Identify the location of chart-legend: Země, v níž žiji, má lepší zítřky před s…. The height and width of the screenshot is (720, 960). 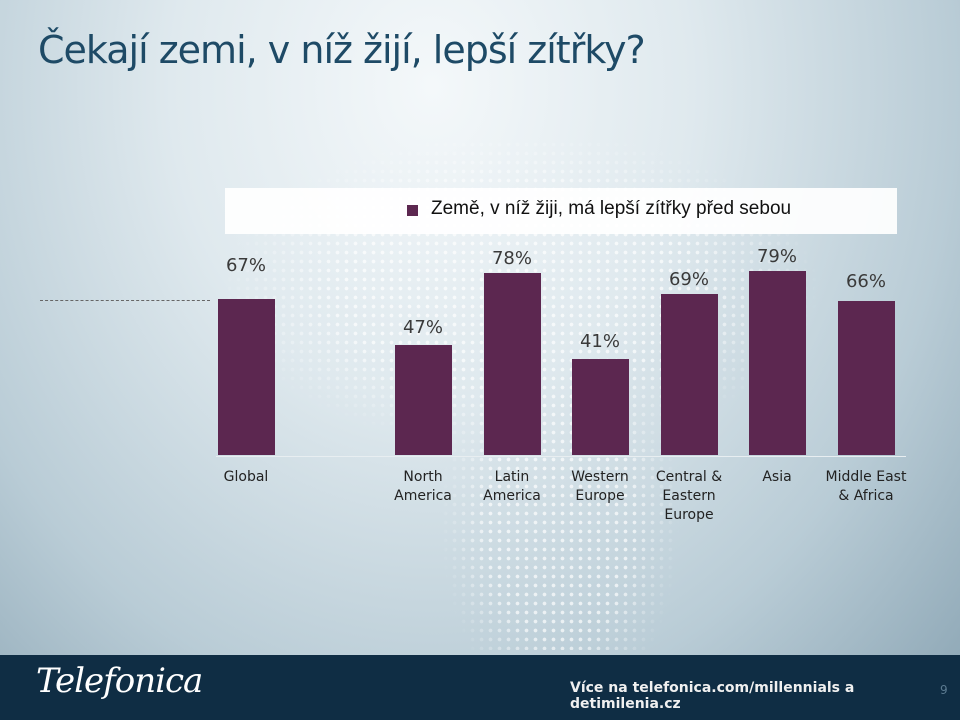
(561, 211).